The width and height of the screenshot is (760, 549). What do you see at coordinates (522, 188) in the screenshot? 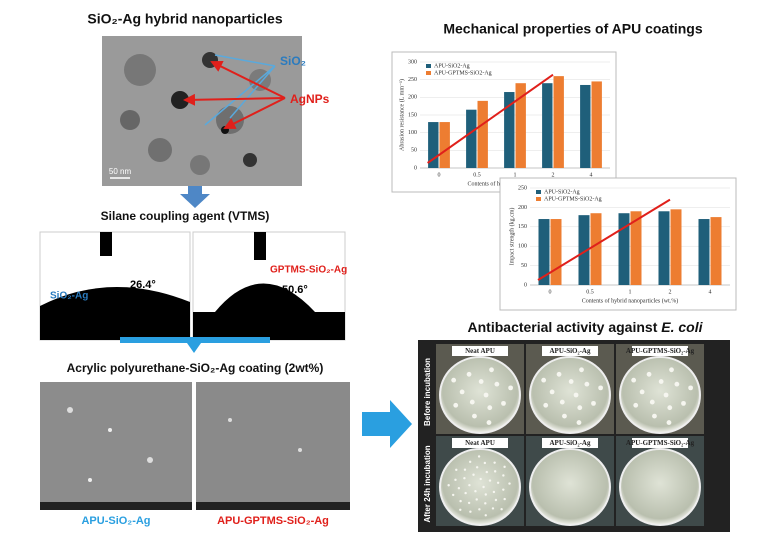
I see `y-tick-label: 250` at bounding box center [522, 188].